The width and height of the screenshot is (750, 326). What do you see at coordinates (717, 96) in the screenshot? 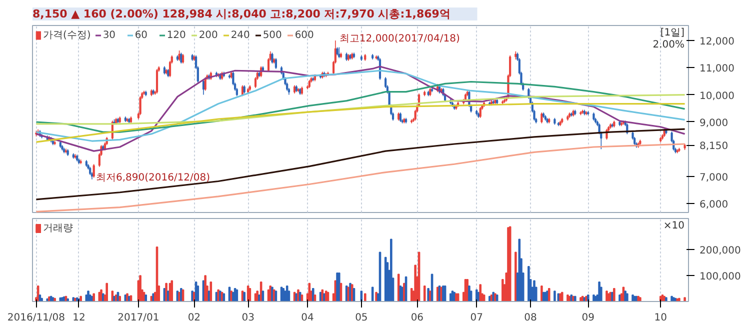
I see `y-tick-label: 10,000` at bounding box center [717, 96].